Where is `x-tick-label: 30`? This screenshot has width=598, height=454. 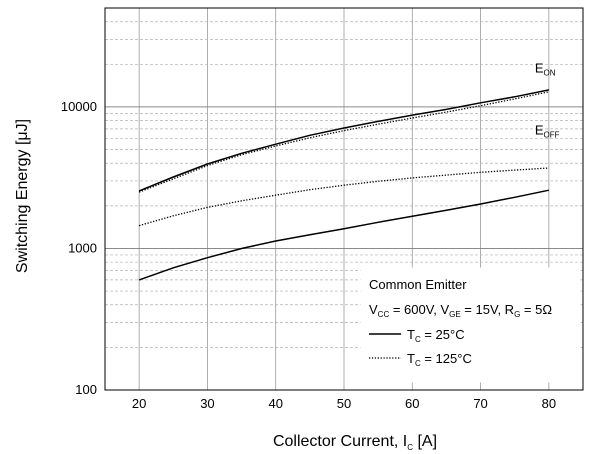
x-tick-label: 30 is located at coordinates (207, 403).